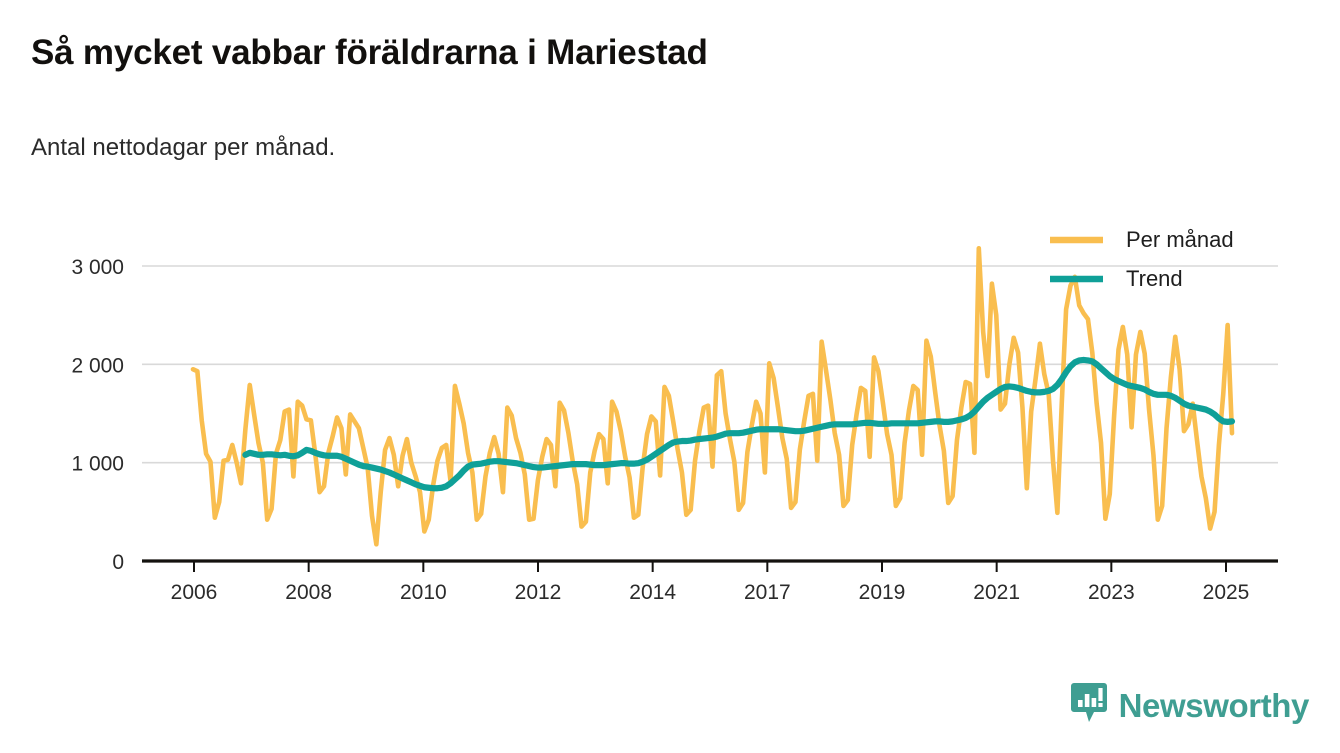  Describe the element at coordinates (1089, 705) in the screenshot. I see `speech-bubble-bar-chart-icon` at that location.